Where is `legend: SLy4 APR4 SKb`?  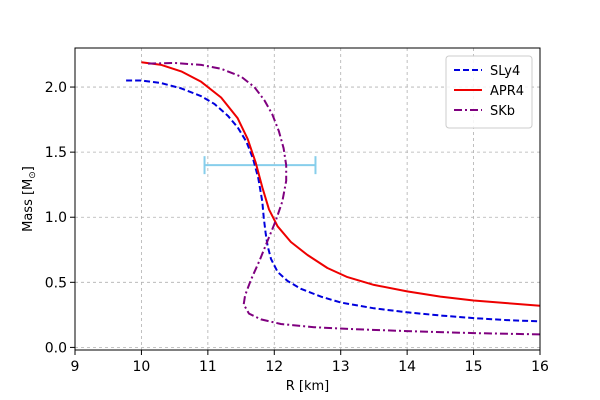 legend: SLy4 APR4 SKb is located at coordinates (489, 92).